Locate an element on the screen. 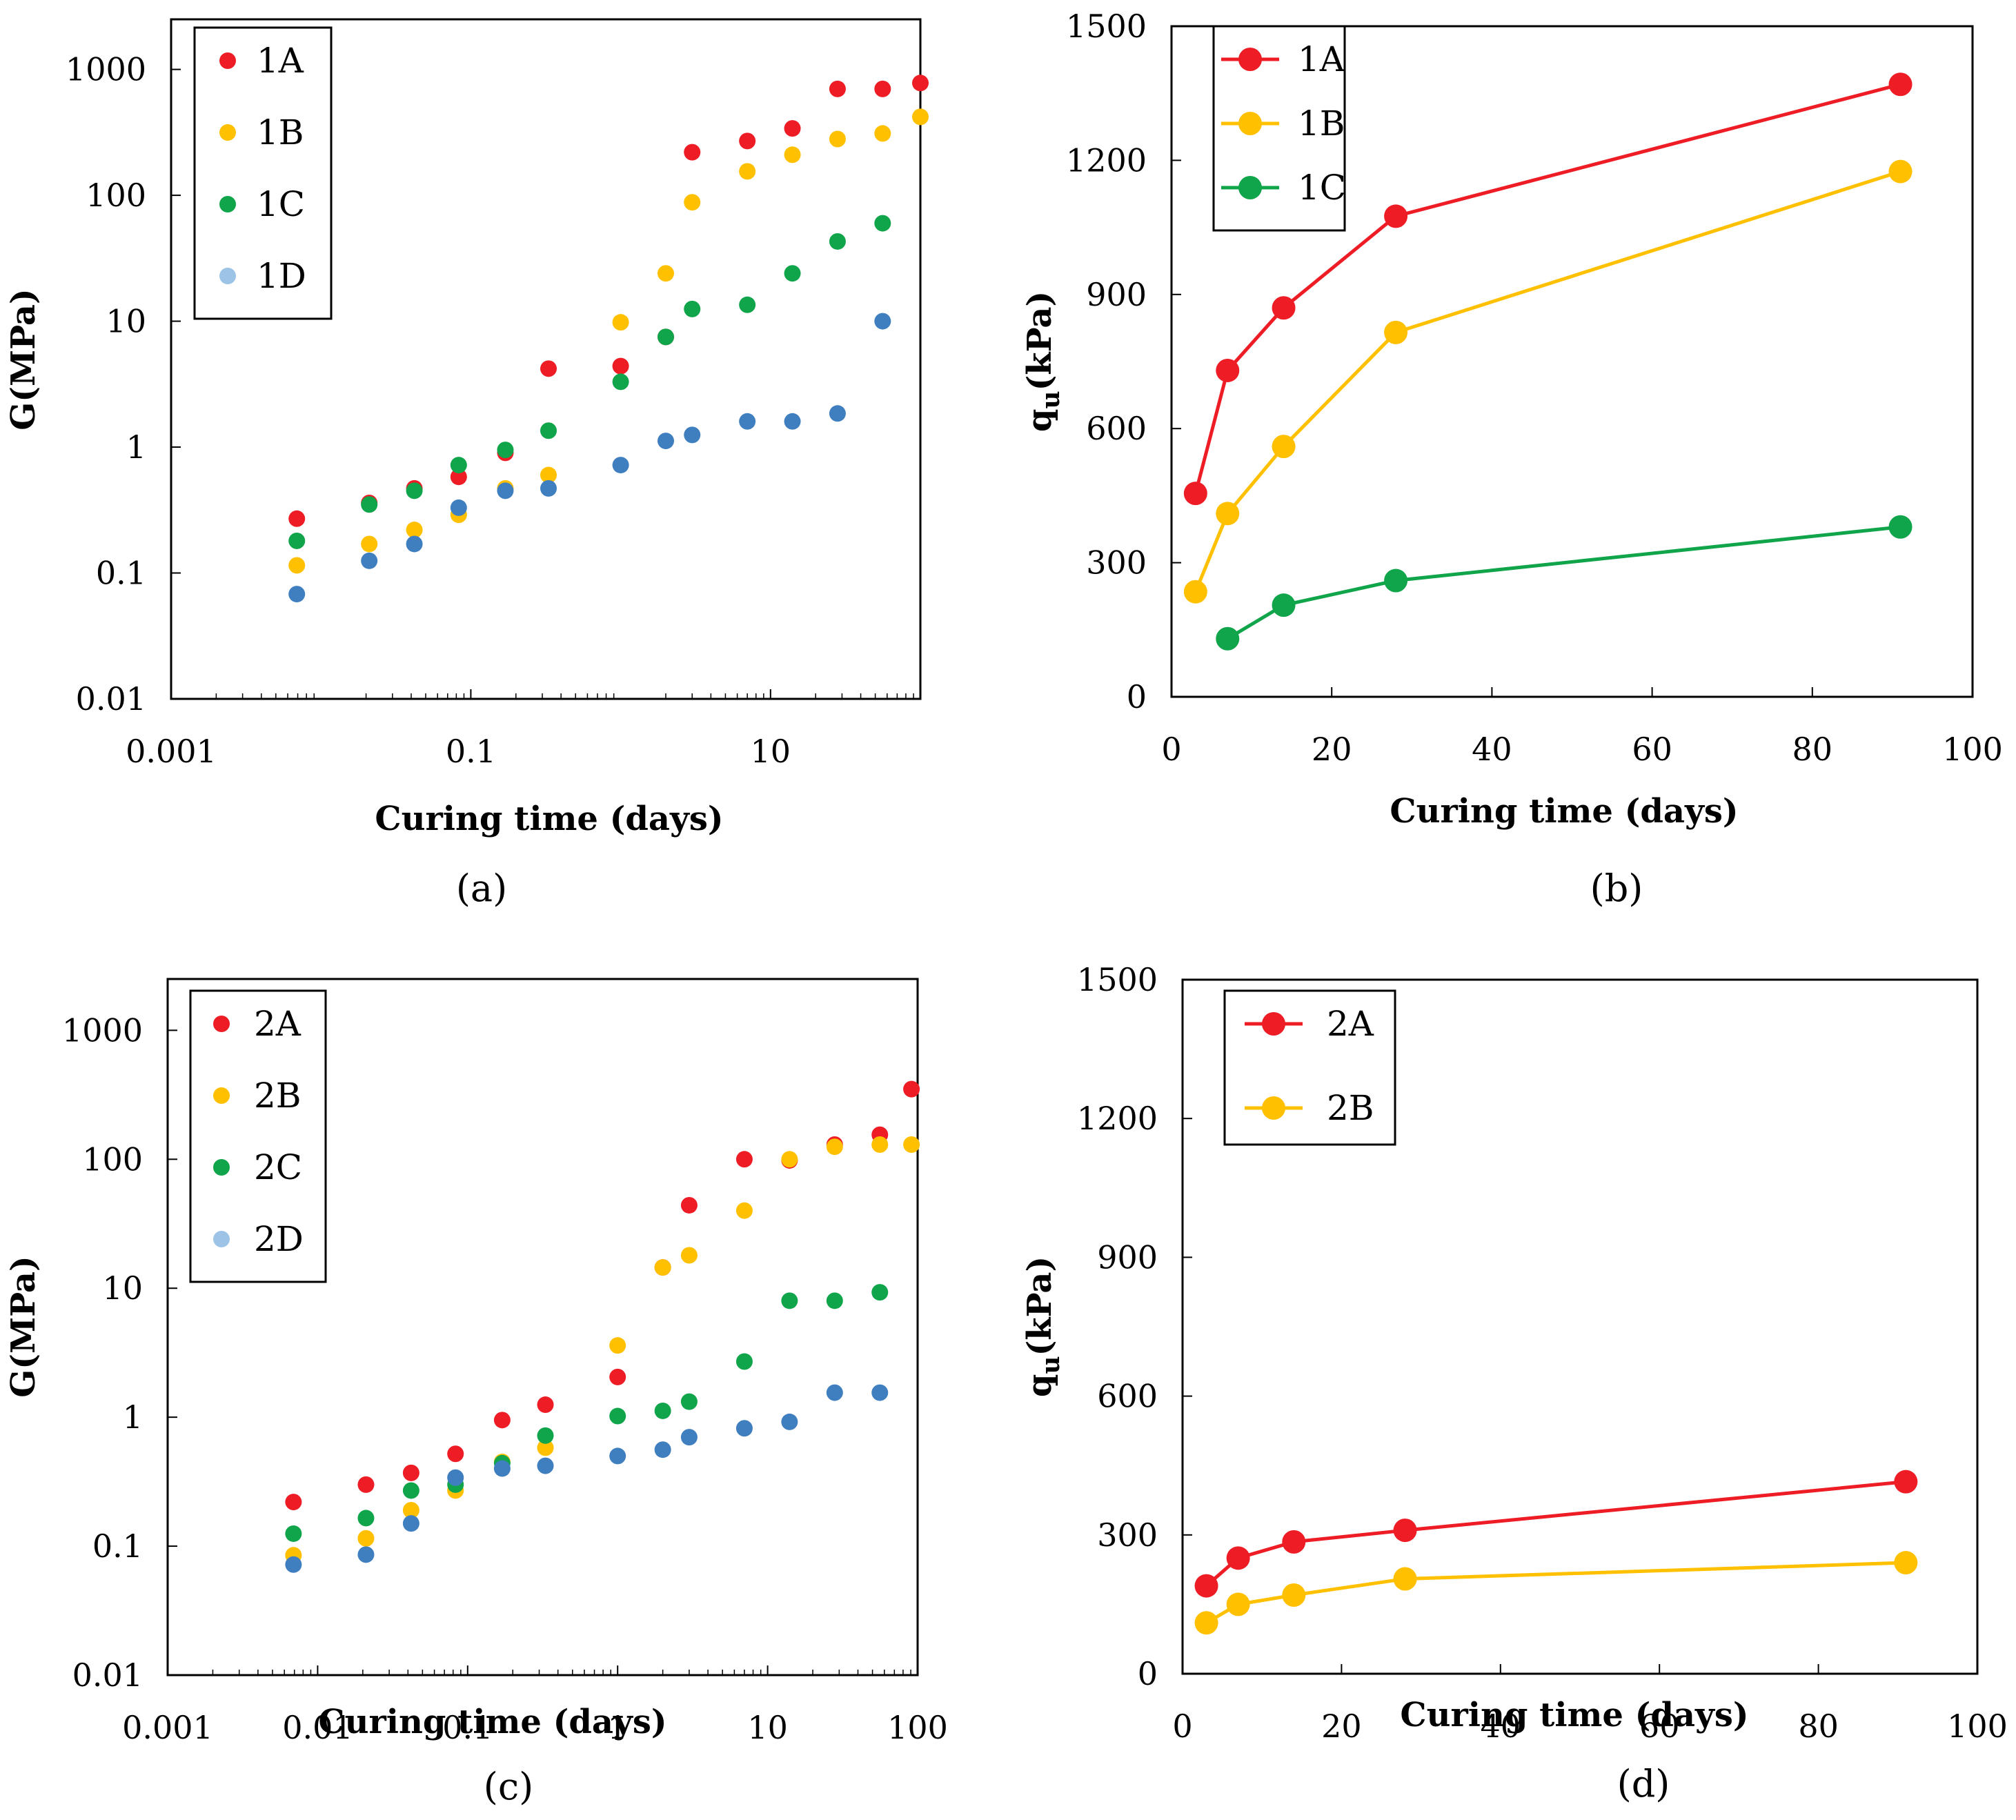 This screenshot has width=2016, height=1820. legend-label-1C: 1C is located at coordinates (281, 204).